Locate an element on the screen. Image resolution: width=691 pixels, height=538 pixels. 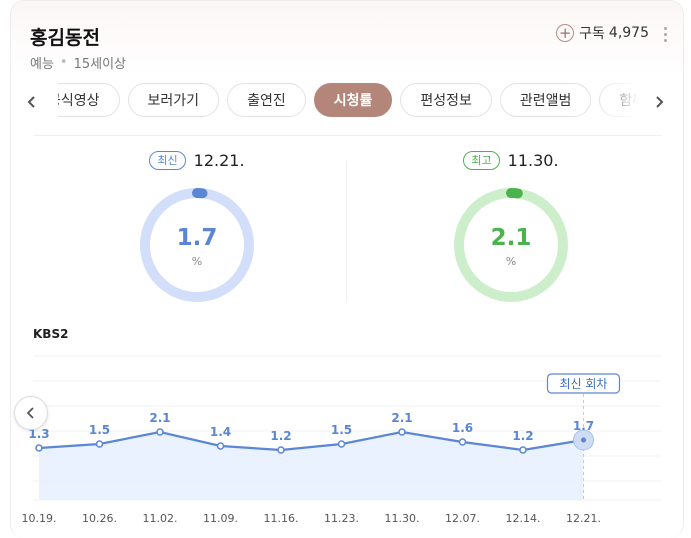
x-tick-label: 11.23. is located at coordinates (341, 518).